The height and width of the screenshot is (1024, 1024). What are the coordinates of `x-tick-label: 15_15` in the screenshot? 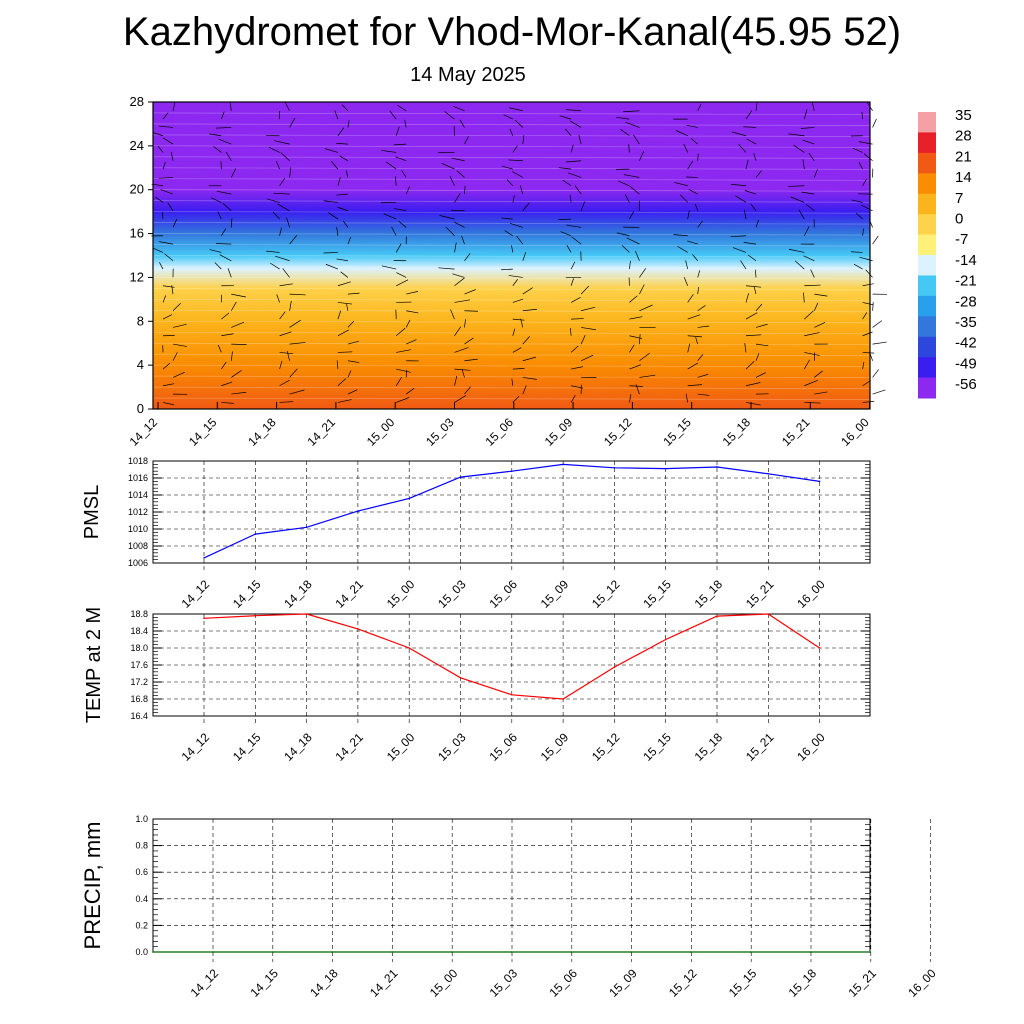 It's located at (677, 432).